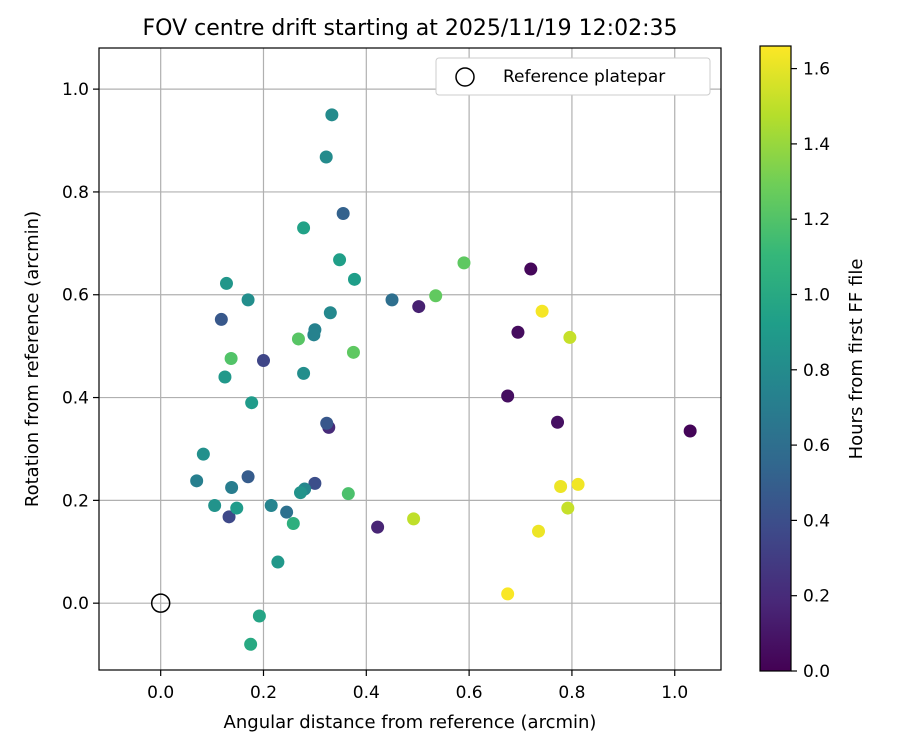 This screenshot has width=900, height=750. What do you see at coordinates (75, 604) in the screenshot?
I see `y-tick-label: 0.0` at bounding box center [75, 604].